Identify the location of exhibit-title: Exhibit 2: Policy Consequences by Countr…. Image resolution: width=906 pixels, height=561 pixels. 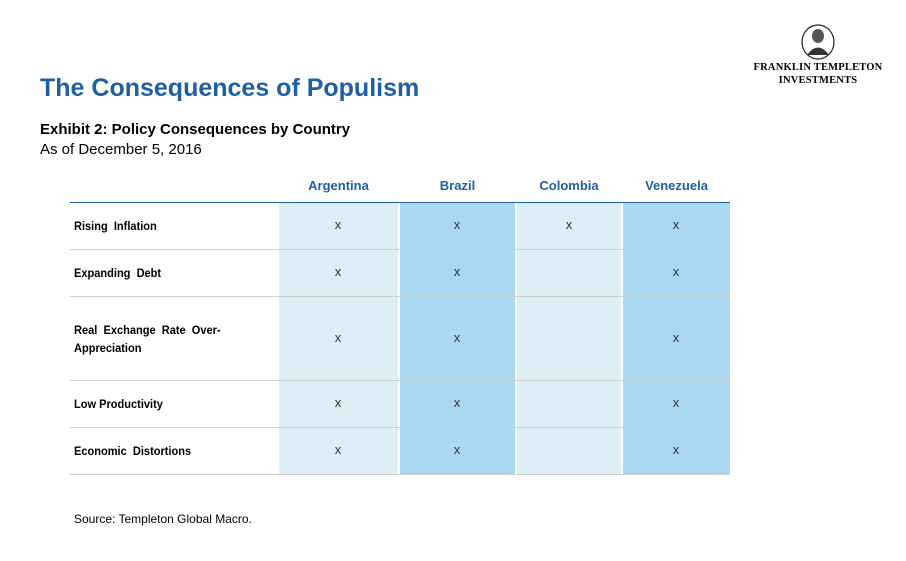
(195, 129).